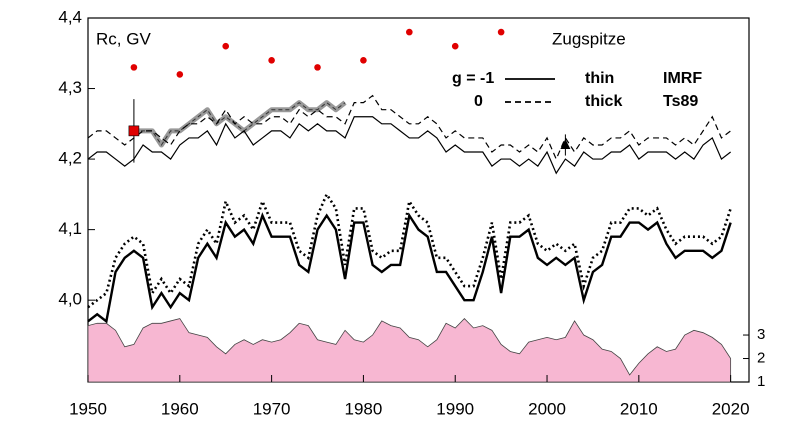 Image resolution: width=800 pixels, height=441 pixels. What do you see at coordinates (70, 228) in the screenshot?
I see `y-tick-label: 4,1` at bounding box center [70, 228].